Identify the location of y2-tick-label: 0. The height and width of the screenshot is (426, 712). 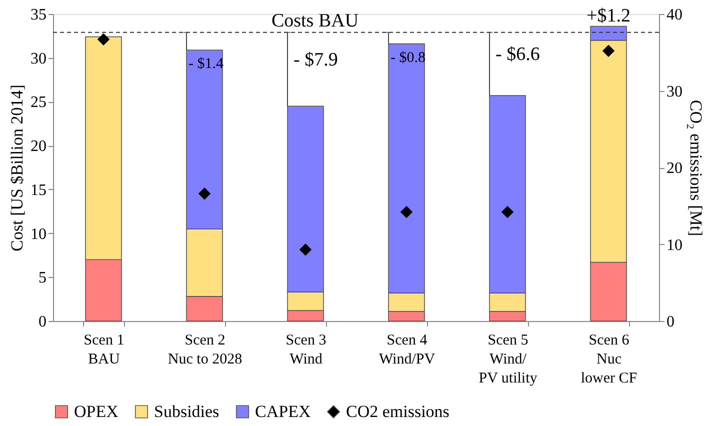
(670, 322).